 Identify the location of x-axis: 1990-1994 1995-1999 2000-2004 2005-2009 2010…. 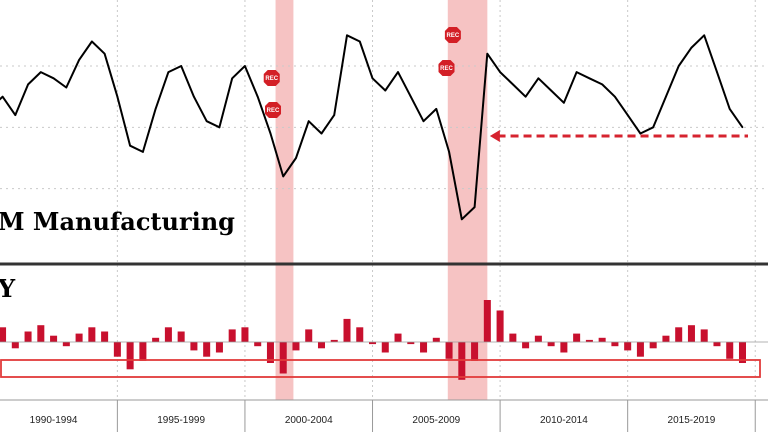
(393, 416).